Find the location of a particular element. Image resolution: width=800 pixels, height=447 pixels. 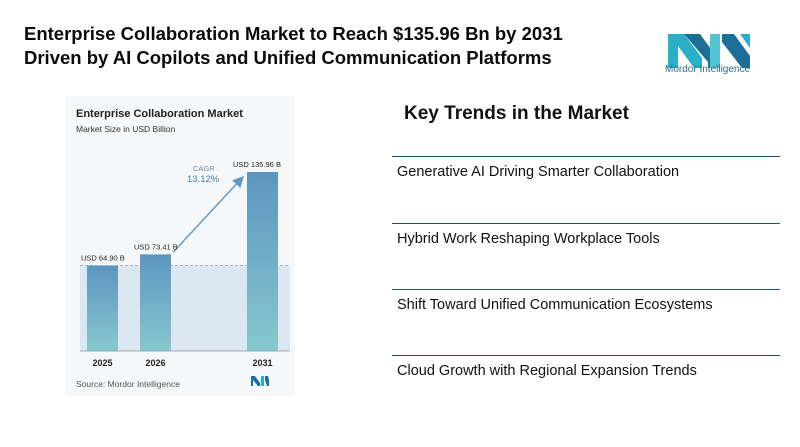

bar-2025 is located at coordinates (102, 308).